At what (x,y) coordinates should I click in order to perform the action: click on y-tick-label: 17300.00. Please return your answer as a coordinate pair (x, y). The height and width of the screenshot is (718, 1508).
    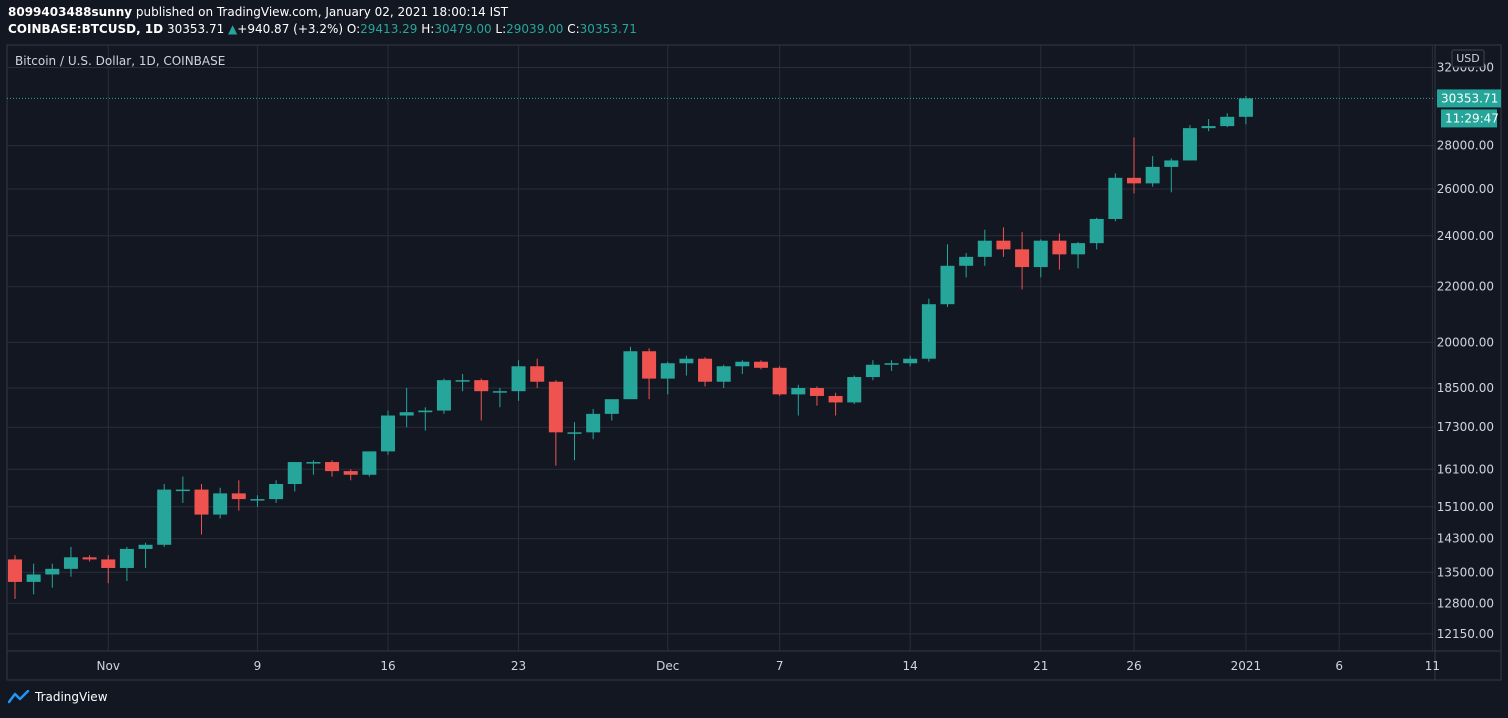
    Looking at the image, I should click on (1465, 427).